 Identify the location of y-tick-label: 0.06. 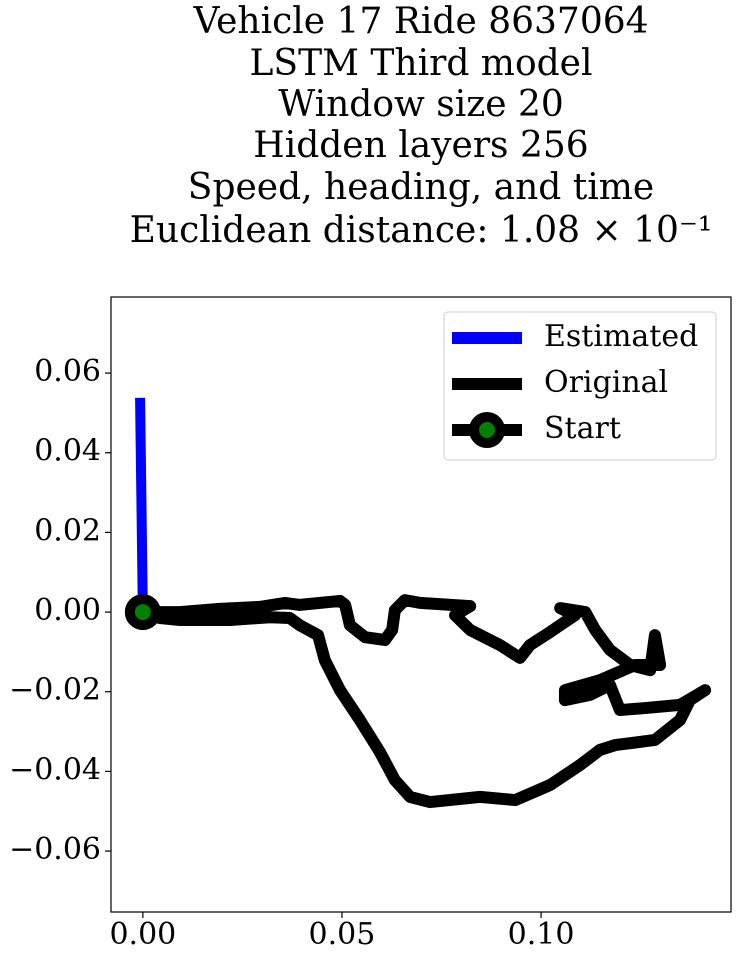
(67, 371).